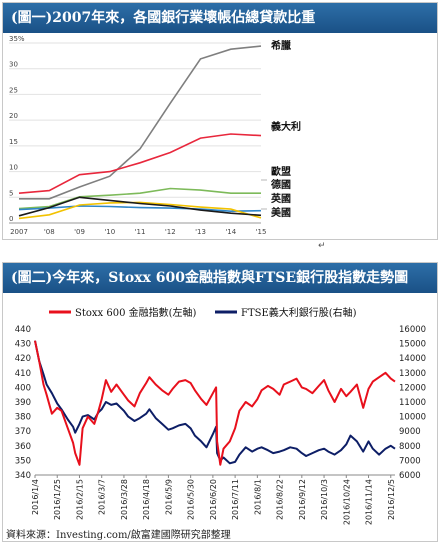 The height and width of the screenshot is (544, 442). What do you see at coordinates (280, 499) in the screenshot?
I see `x-tick-label: 2016/8/22` at bounding box center [280, 499].